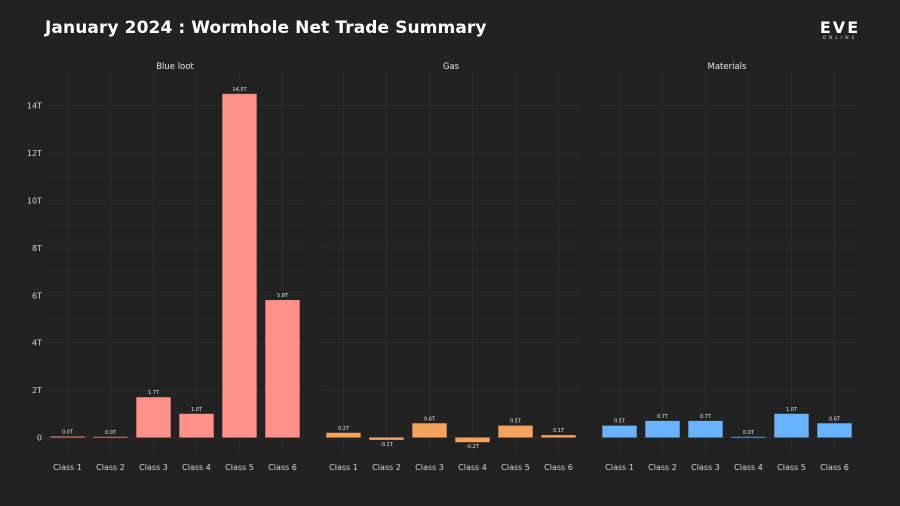  What do you see at coordinates (559, 431) in the screenshot?
I see `data-label: 0.1T` at bounding box center [559, 431].